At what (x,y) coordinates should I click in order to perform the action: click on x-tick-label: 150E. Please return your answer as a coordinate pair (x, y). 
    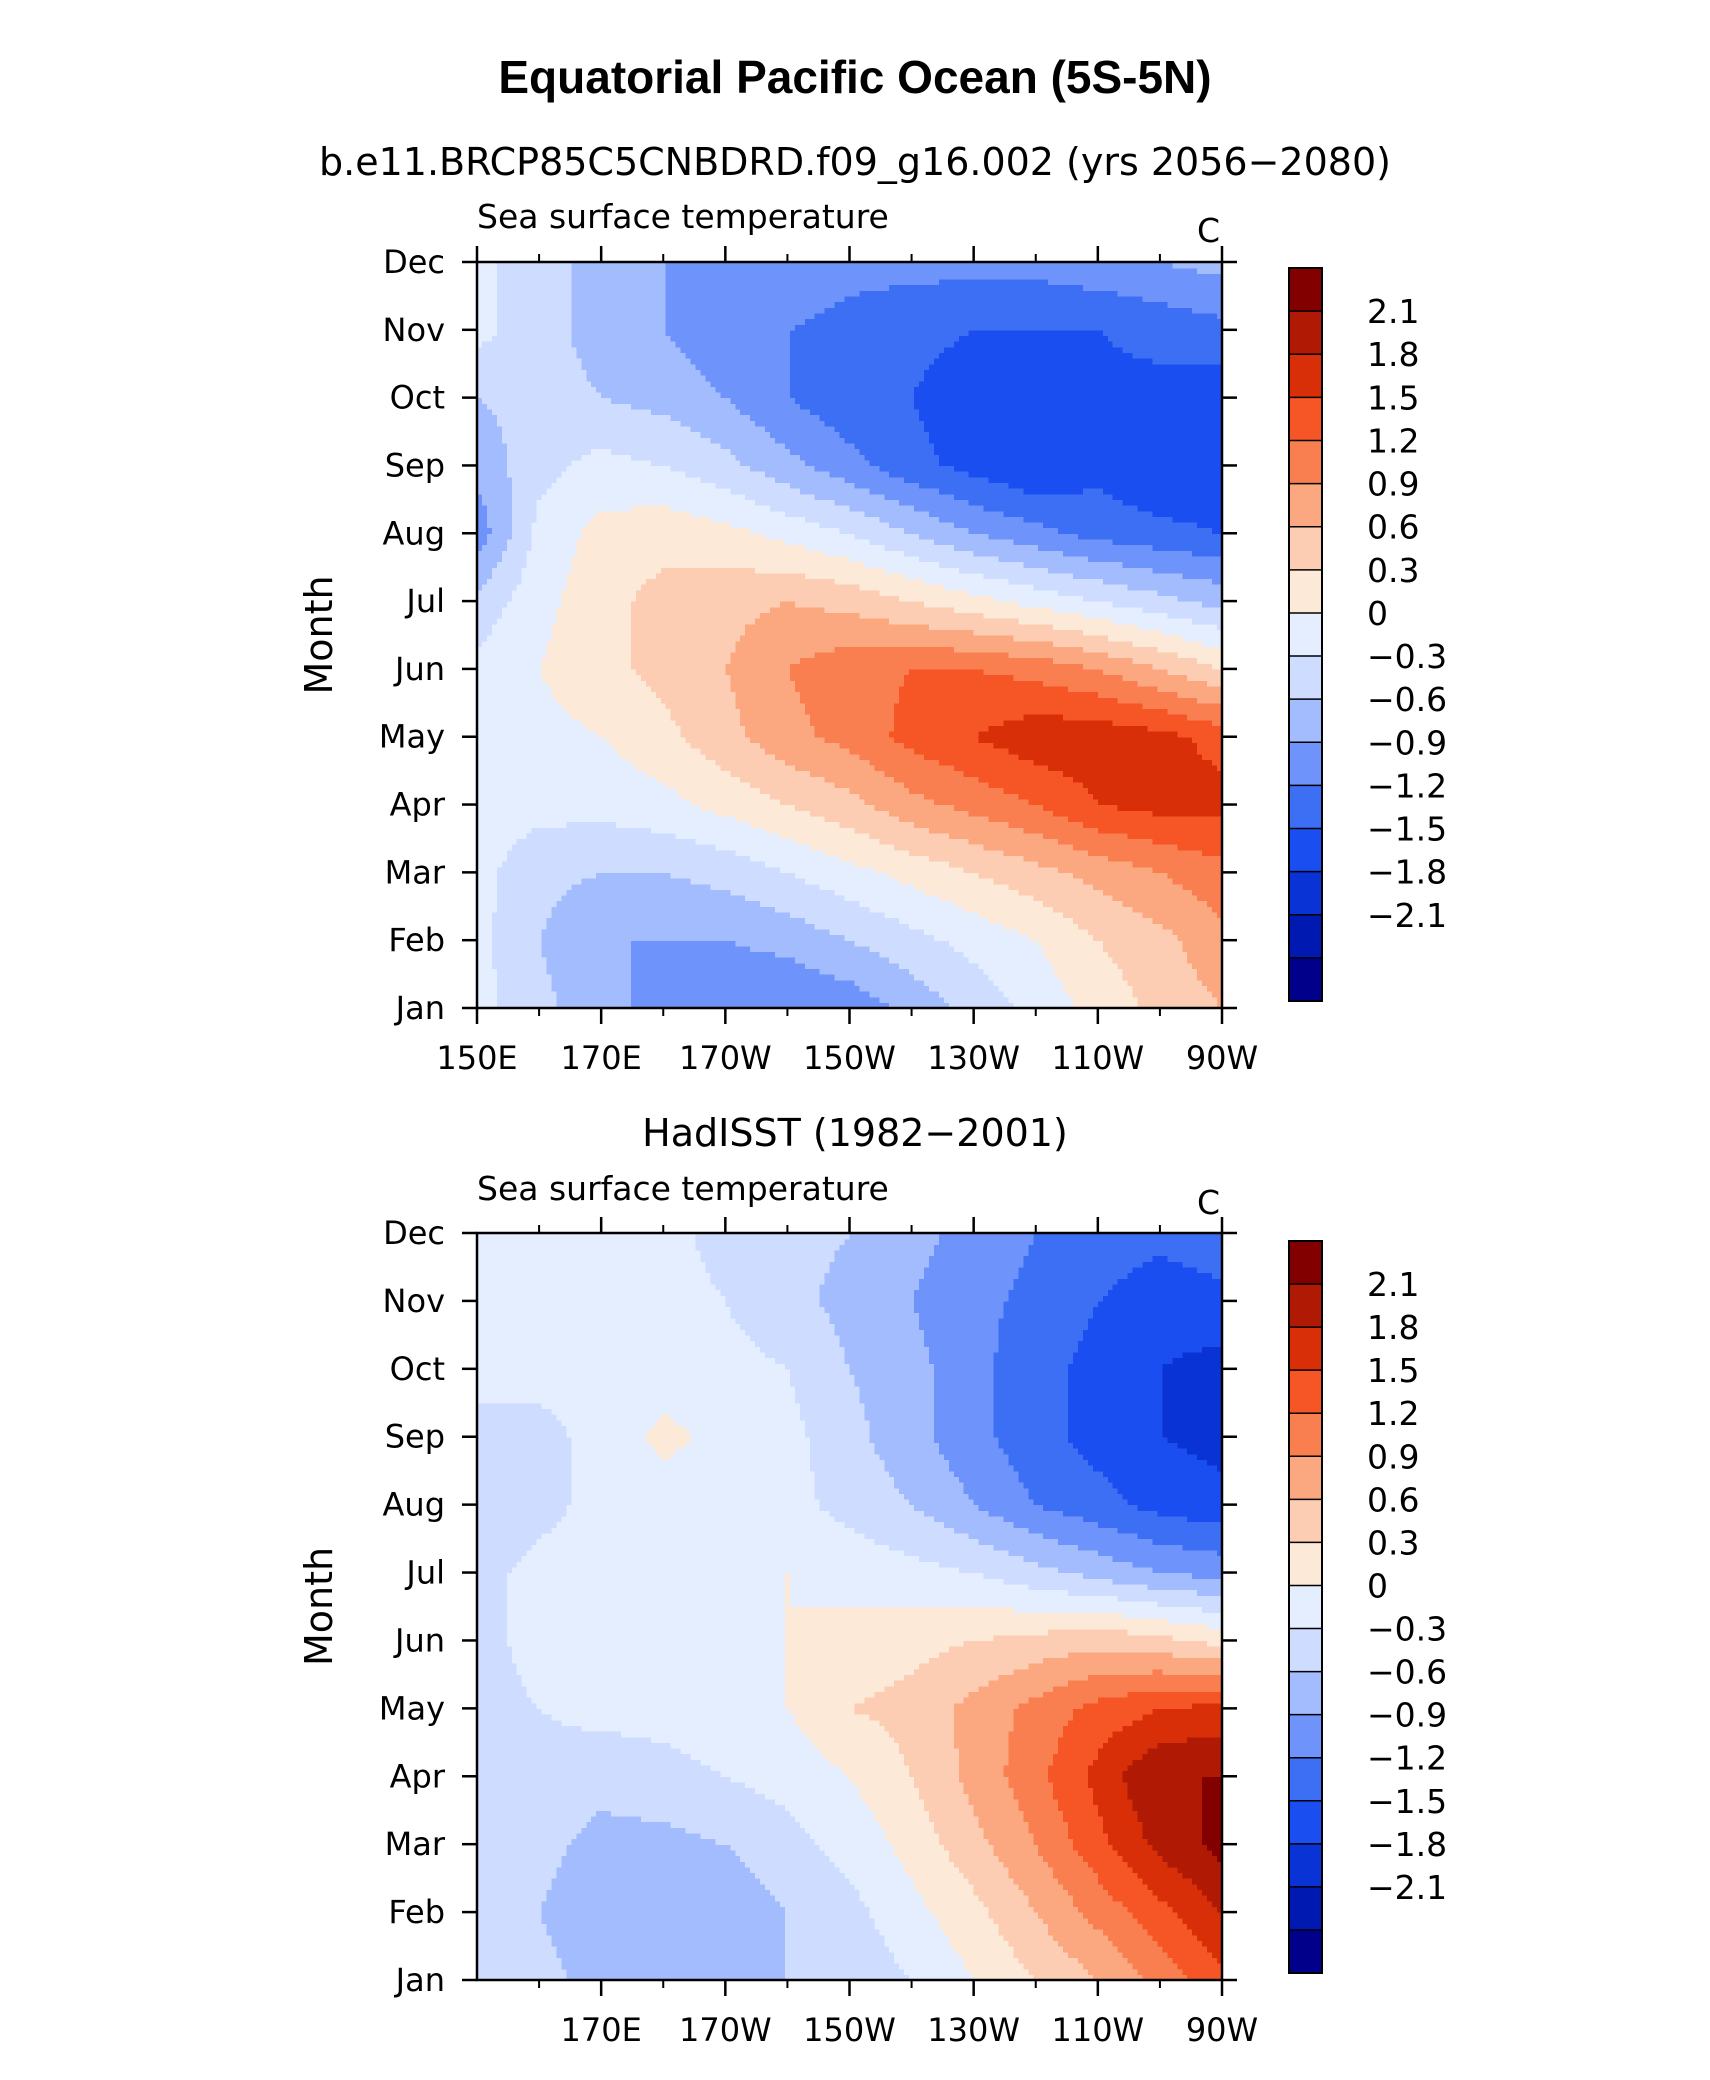
    Looking at the image, I should click on (476, 1058).